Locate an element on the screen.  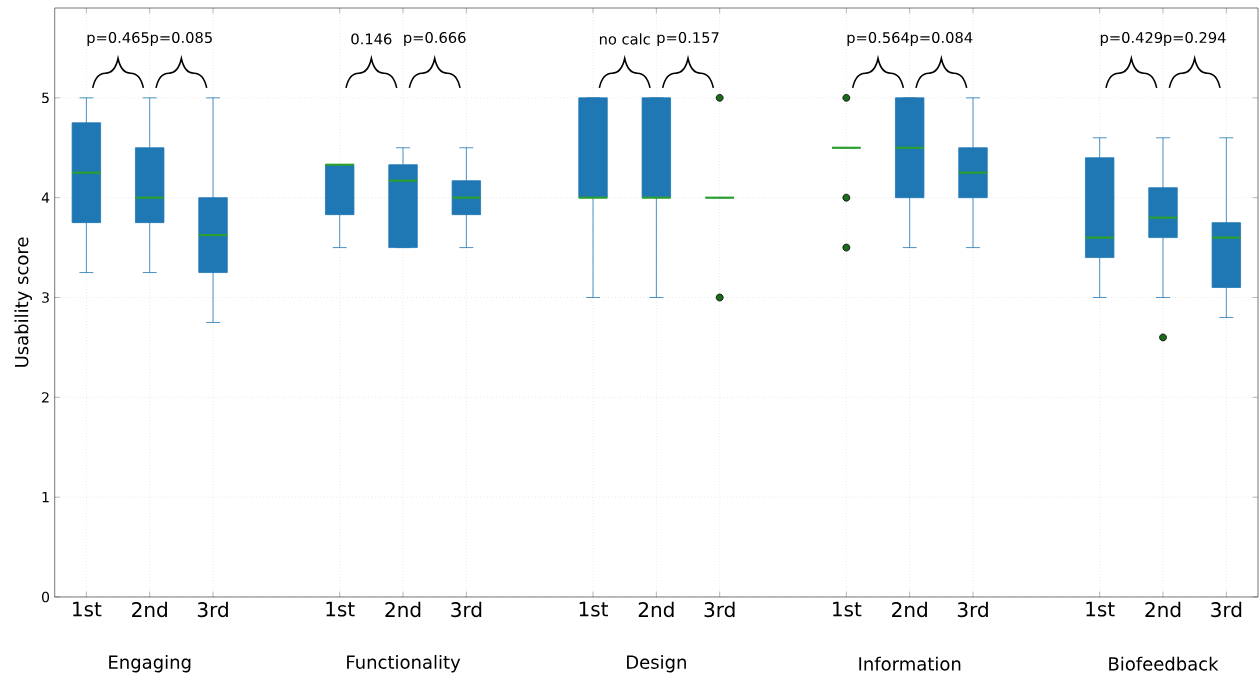
annotation: p=0.465 is located at coordinates (118, 38).